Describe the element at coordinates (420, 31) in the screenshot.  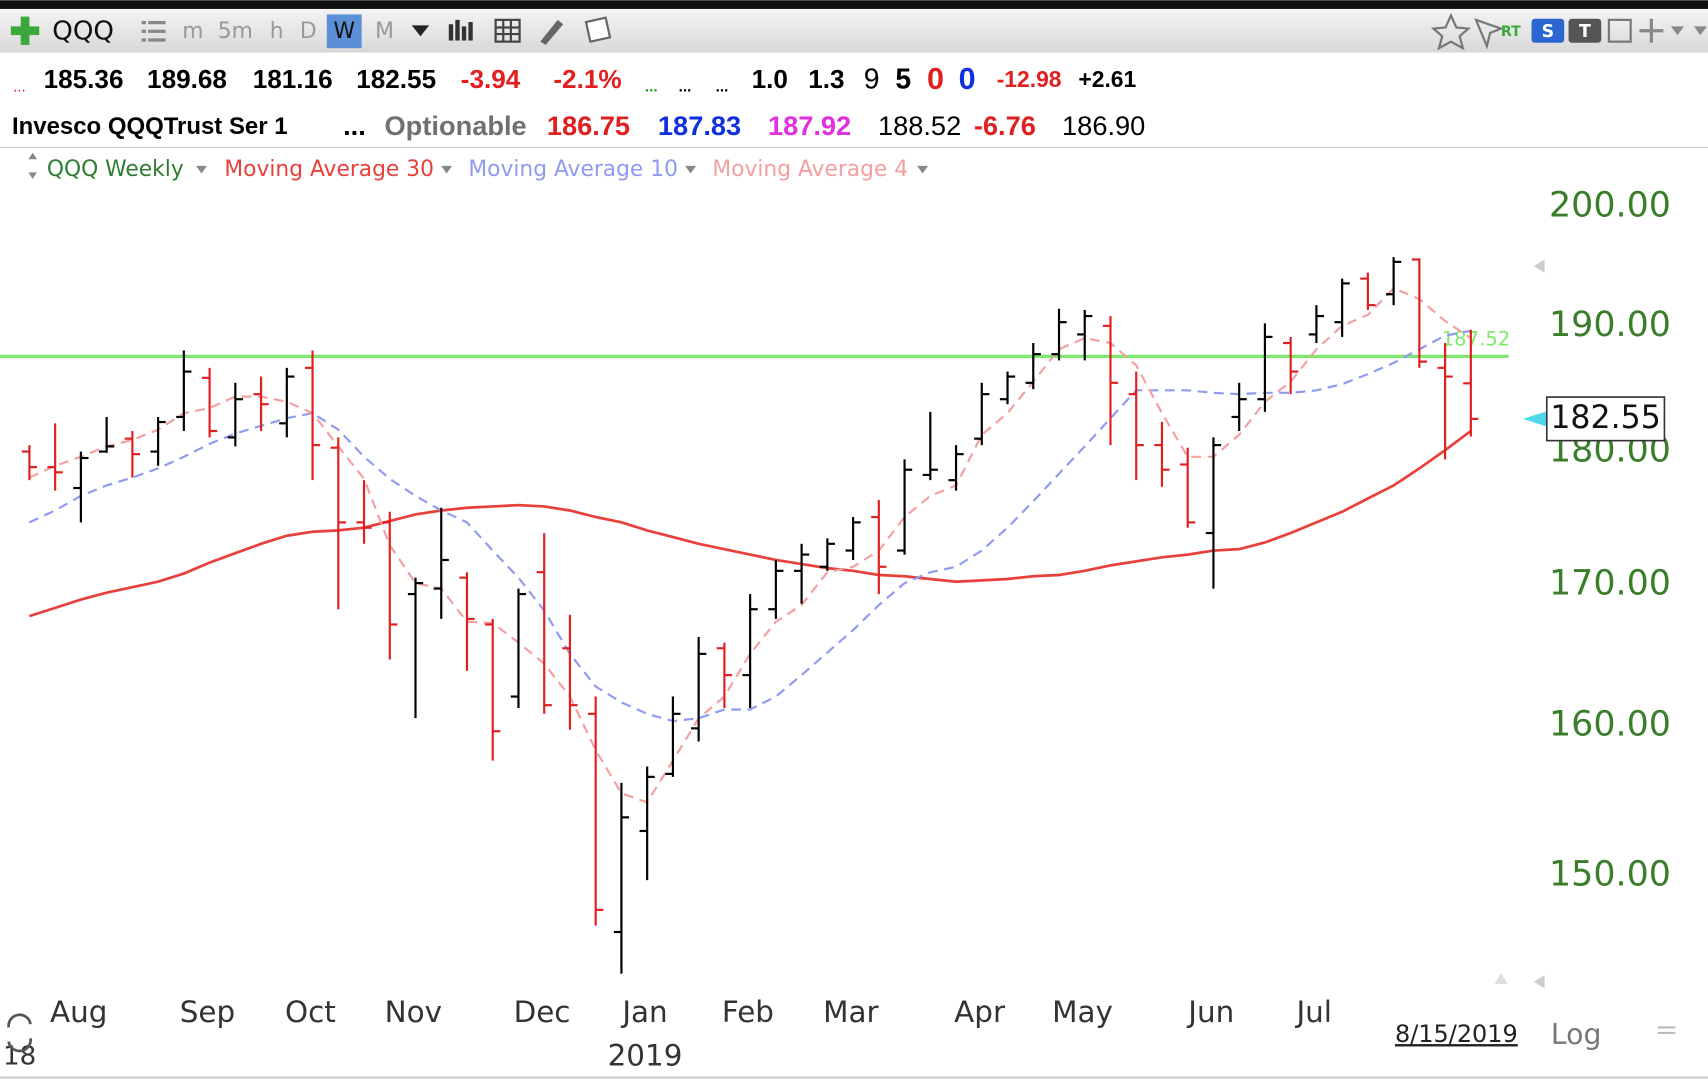
I see `dropdown-icon` at that location.